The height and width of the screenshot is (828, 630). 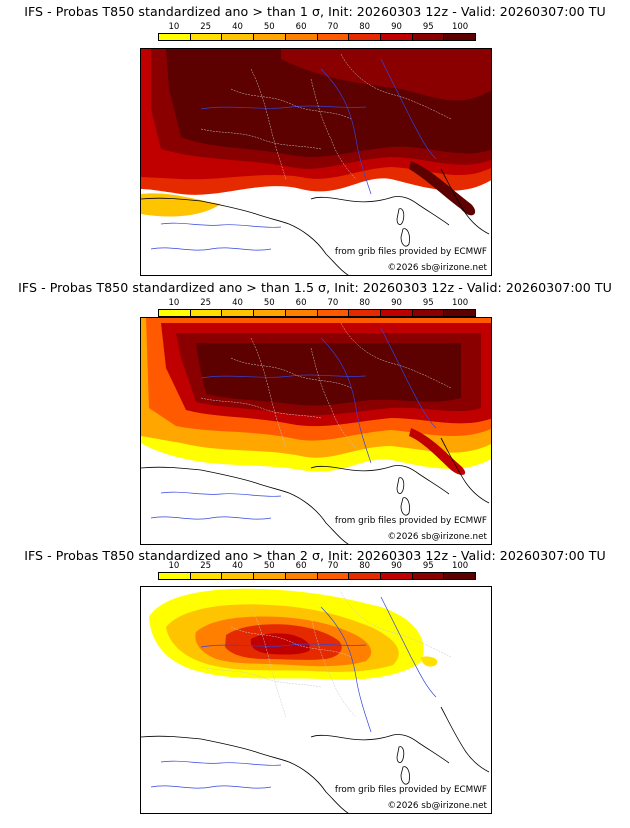 What do you see at coordinates (317, 566) in the screenshot?
I see `colorbar-labels: 10 25 40 50 60 70 80 90 95 100` at bounding box center [317, 566].